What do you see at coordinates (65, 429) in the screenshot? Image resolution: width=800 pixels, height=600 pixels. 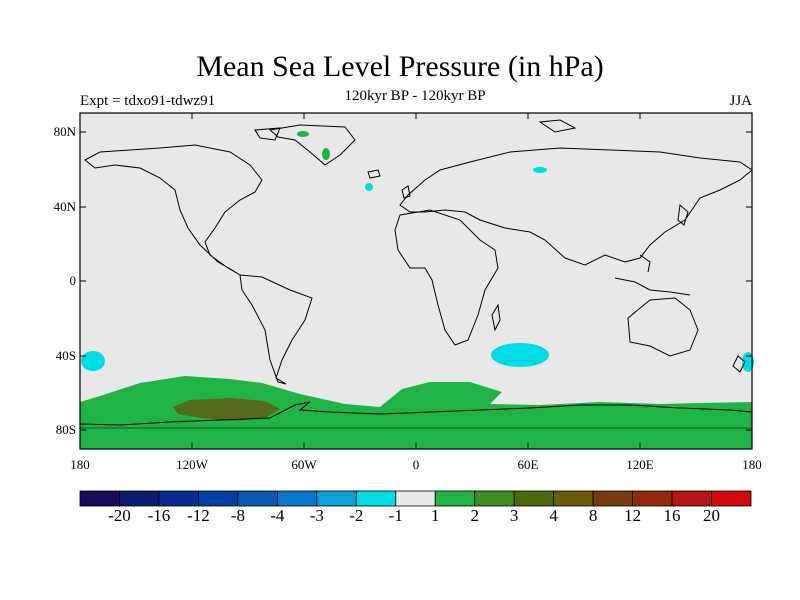 I see `lat-tick-label: 80S` at bounding box center [65, 429].